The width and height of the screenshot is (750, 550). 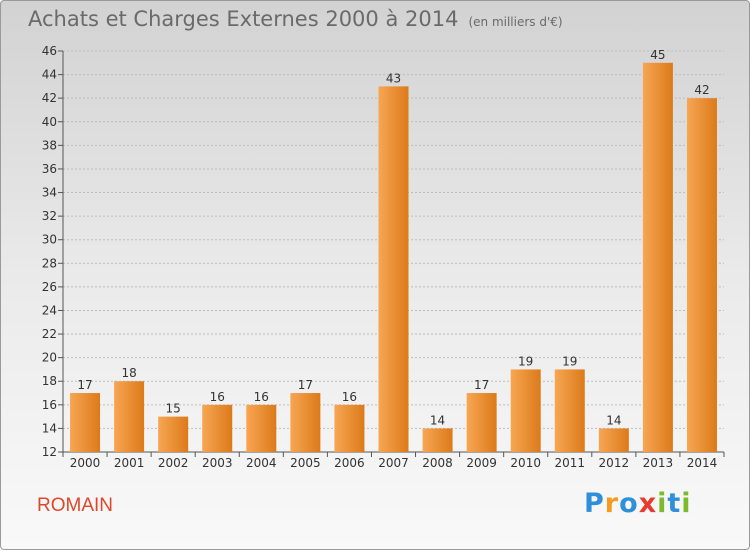 What do you see at coordinates (657, 55) in the screenshot?
I see `bar-value-label: 45` at bounding box center [657, 55].